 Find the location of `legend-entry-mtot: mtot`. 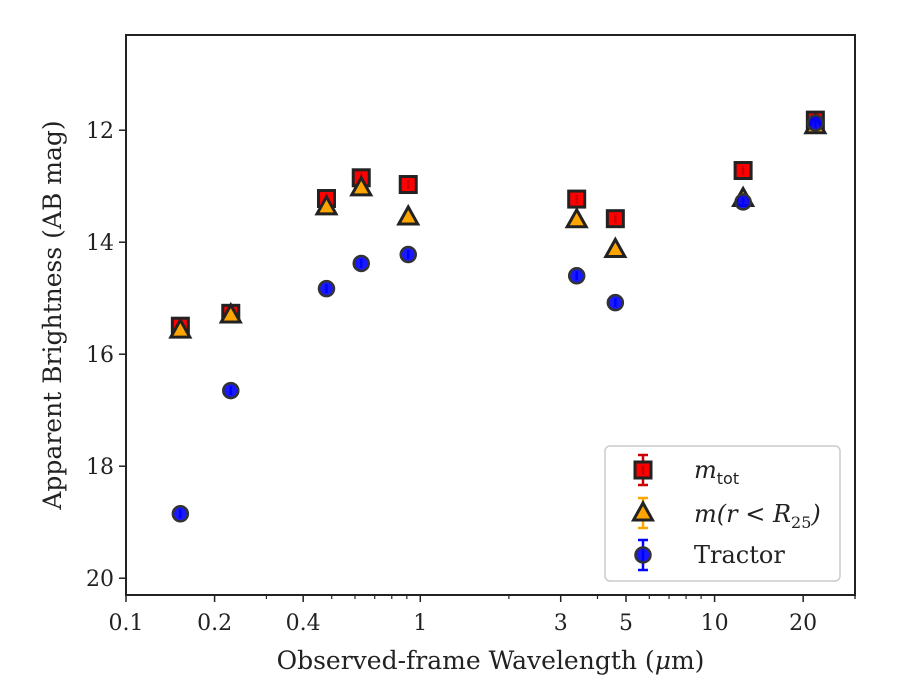

legend-entry-mtot: mtot is located at coordinates (716, 472).